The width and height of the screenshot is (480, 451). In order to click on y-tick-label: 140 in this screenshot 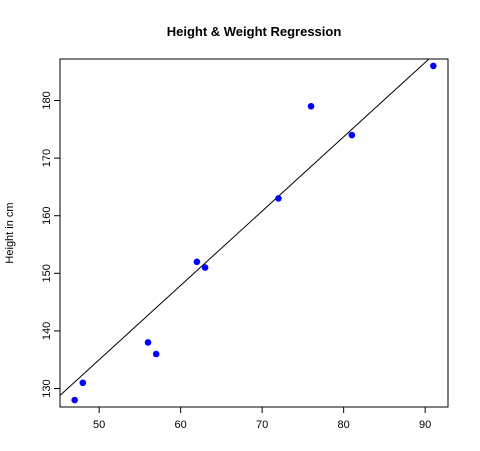, I will do `click(47, 331)`.